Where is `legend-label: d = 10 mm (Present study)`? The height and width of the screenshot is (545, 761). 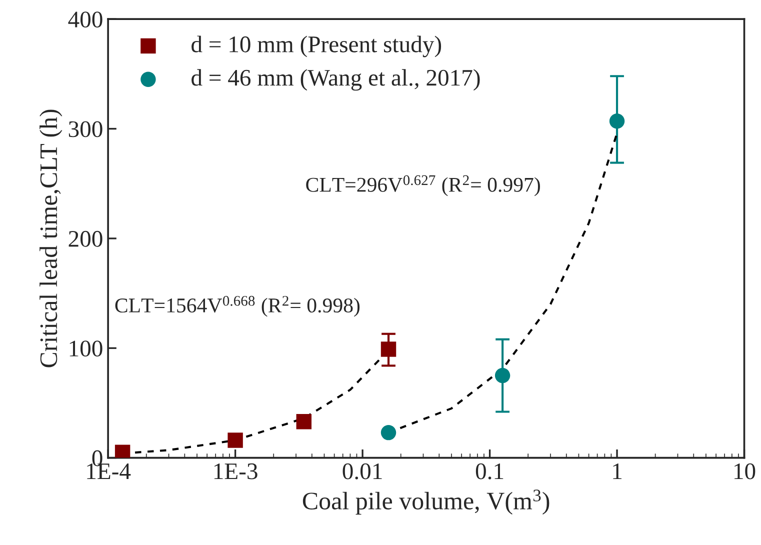
legend-label: d = 10 mm (Present study) is located at coordinates (317, 47).